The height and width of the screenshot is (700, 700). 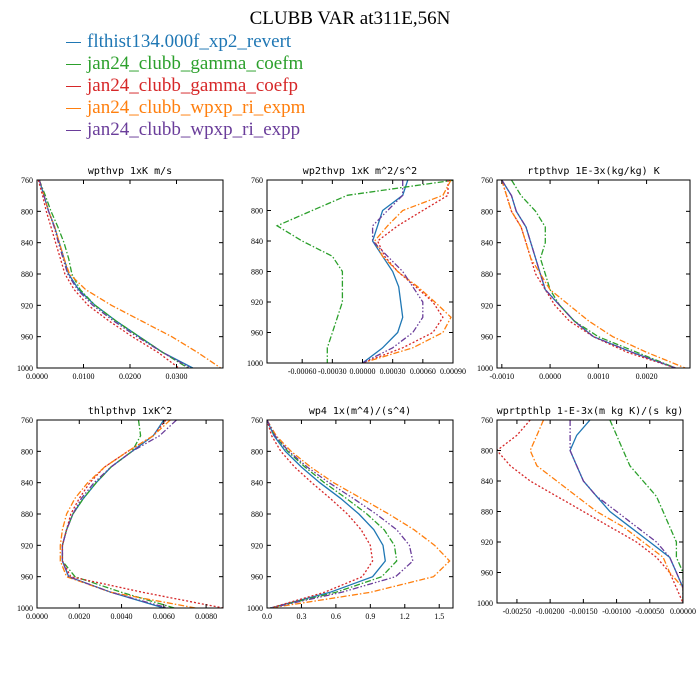 What do you see at coordinates (196, 107) in the screenshot?
I see `legend-label: jan24_clubb_wpxp_ri_expm` at bounding box center [196, 107].